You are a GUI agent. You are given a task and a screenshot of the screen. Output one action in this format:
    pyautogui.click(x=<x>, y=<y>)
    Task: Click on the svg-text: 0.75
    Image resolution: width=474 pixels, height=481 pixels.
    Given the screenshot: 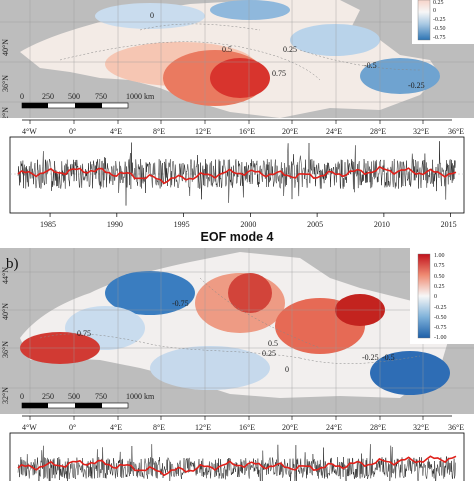 What is the action you would take?
    pyautogui.click(x=439, y=266)
    